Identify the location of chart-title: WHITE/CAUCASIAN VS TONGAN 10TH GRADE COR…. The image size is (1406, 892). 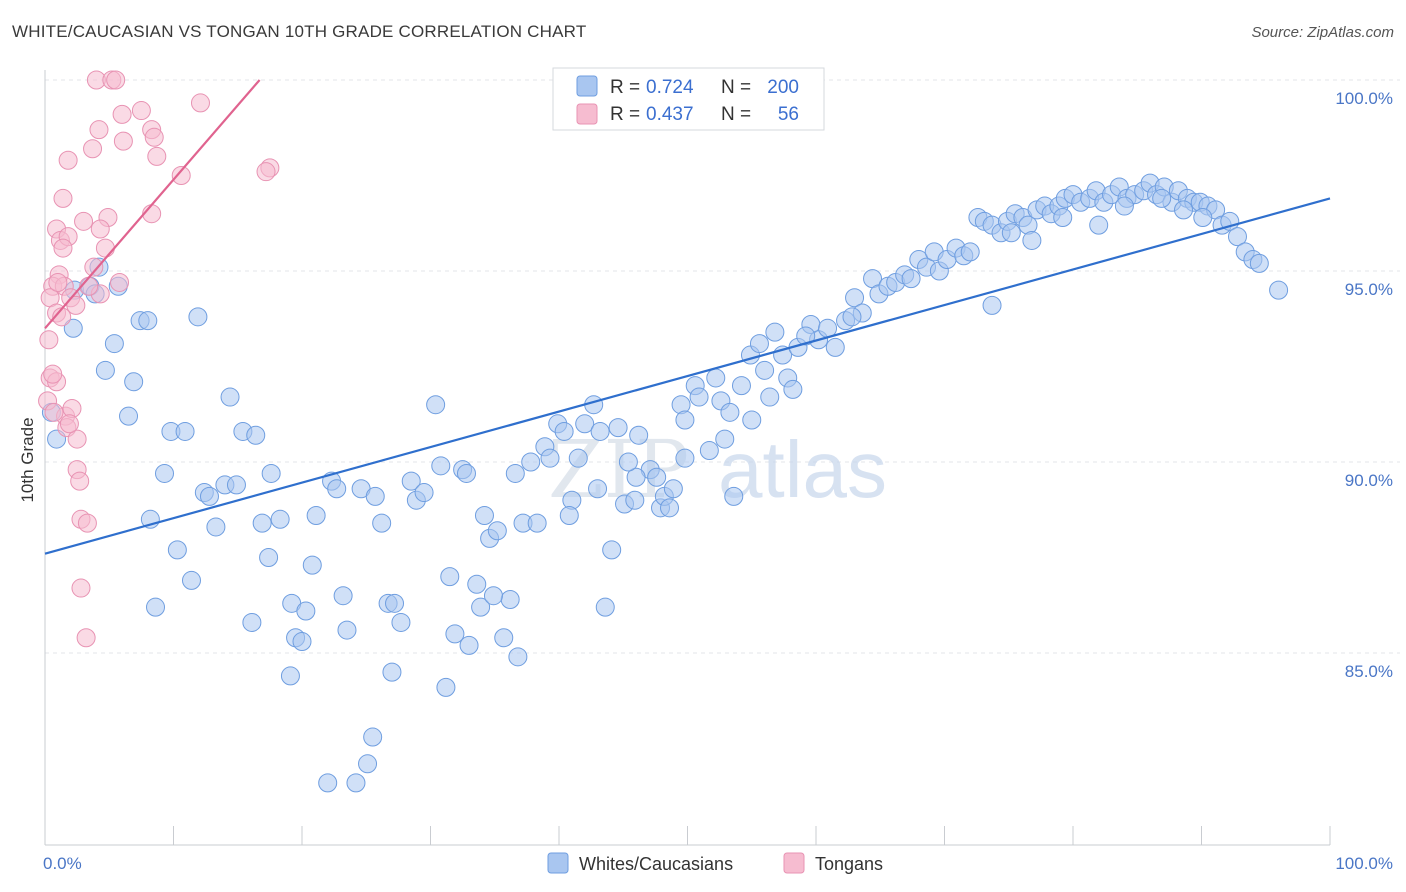
(299, 31).